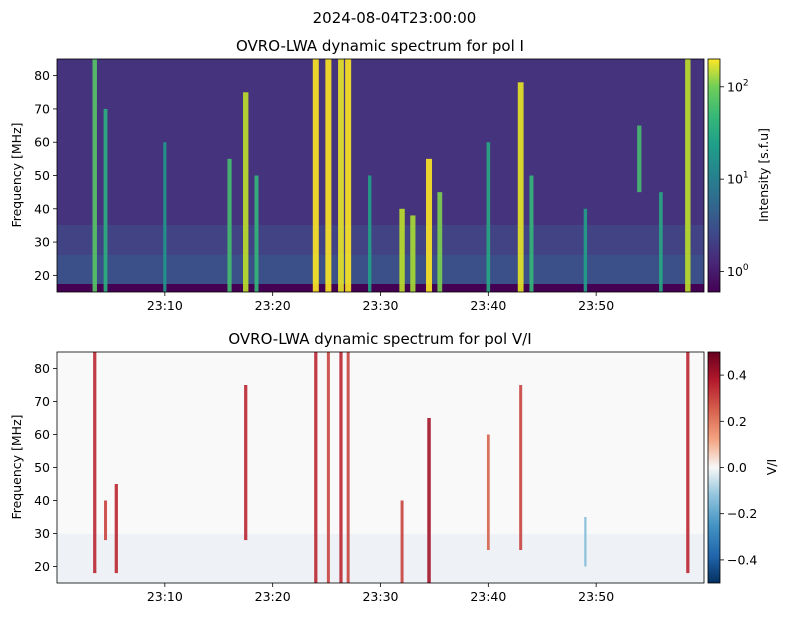  Describe the element at coordinates (42, 275) in the screenshot. I see `panel-pol-i-y-tick-label-0: 20` at that location.